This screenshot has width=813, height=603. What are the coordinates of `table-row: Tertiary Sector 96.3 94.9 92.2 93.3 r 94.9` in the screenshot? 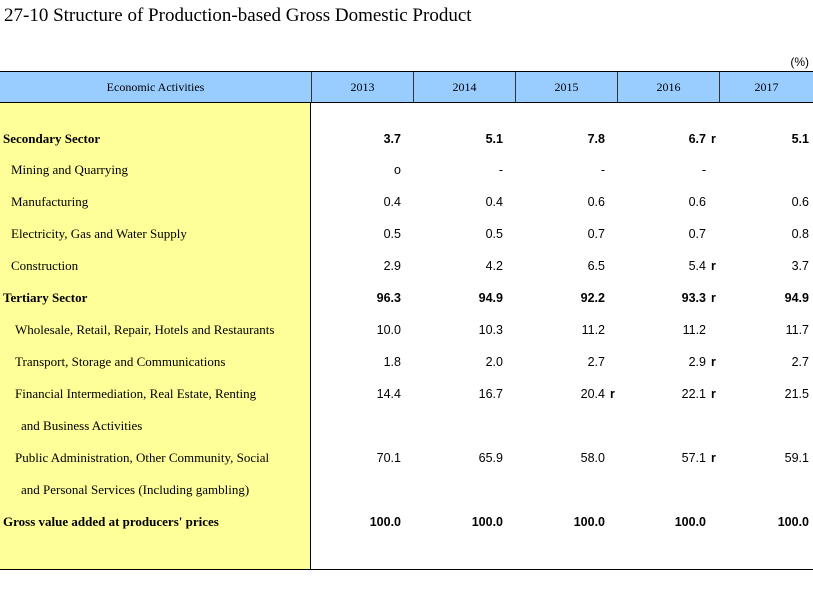 It's located at (406, 298).